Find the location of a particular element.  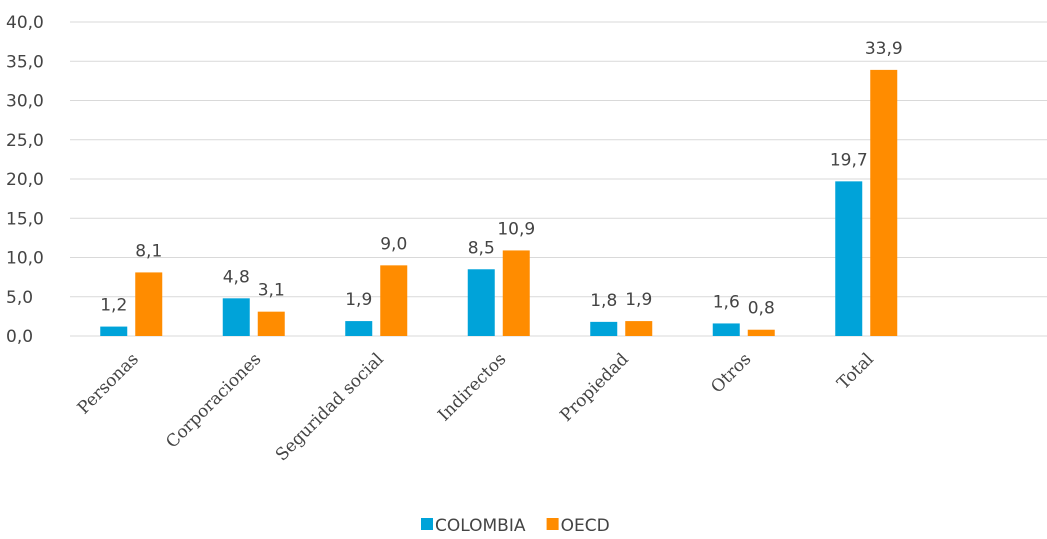

y-tick-label: 25,0 is located at coordinates (25, 141).